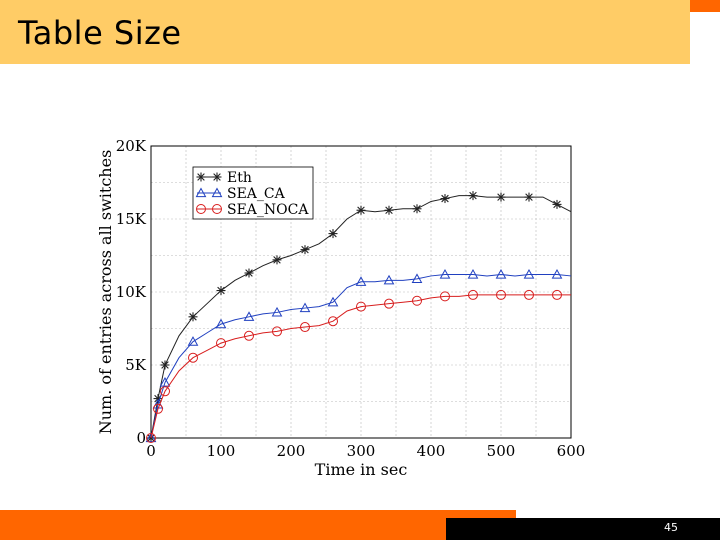 The width and height of the screenshot is (720, 540). What do you see at coordinates (291, 451) in the screenshot?
I see `x-tick-label: 200` at bounding box center [291, 451].